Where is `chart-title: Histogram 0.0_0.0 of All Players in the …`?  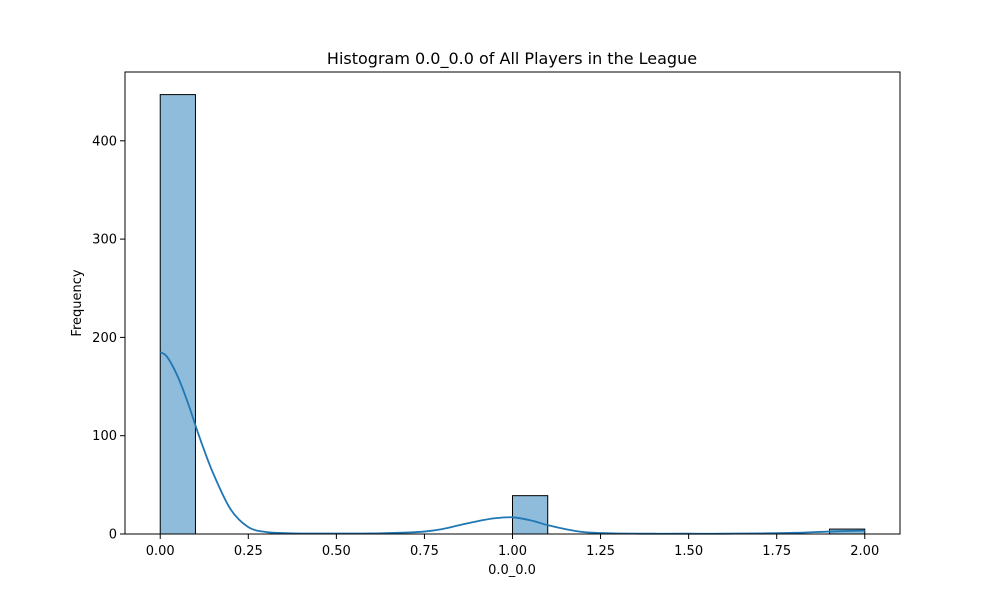 chart-title: Histogram 0.0_0.0 of All Players in the … is located at coordinates (512, 59).